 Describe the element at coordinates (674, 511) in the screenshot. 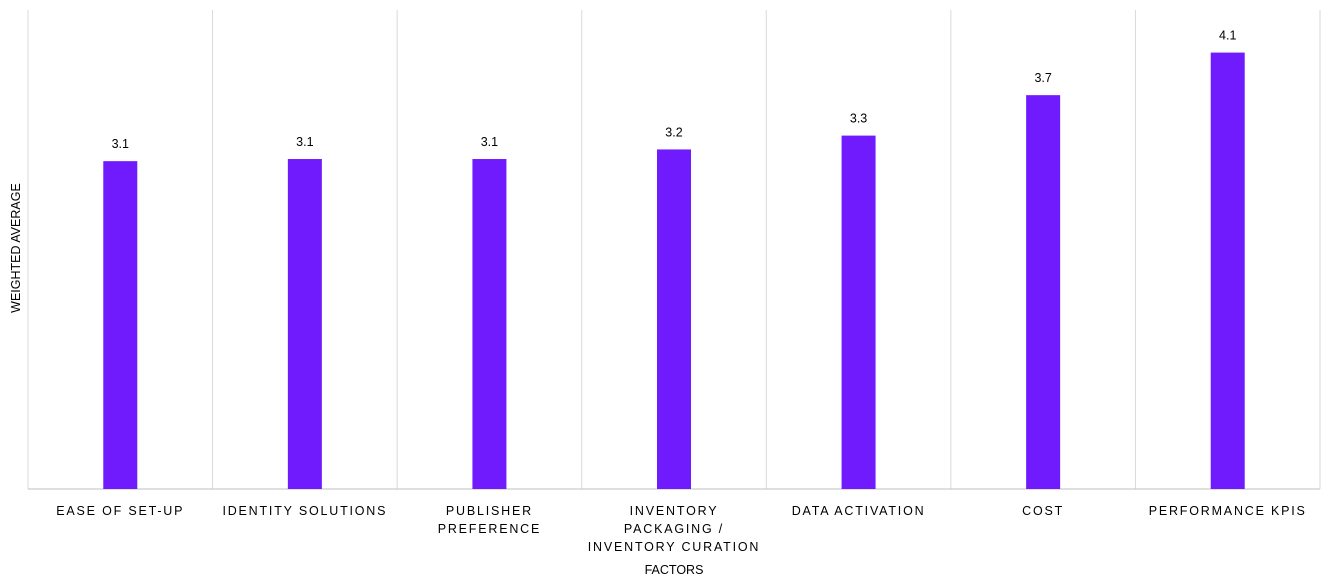

I see `category-label: INVENTORY` at that location.